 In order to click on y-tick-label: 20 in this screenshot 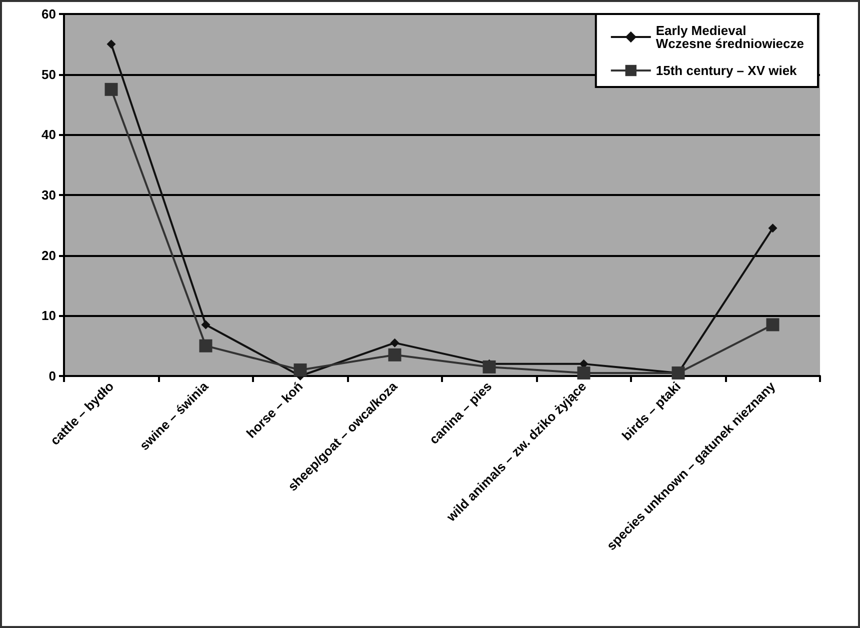, I will do `click(49, 255)`.